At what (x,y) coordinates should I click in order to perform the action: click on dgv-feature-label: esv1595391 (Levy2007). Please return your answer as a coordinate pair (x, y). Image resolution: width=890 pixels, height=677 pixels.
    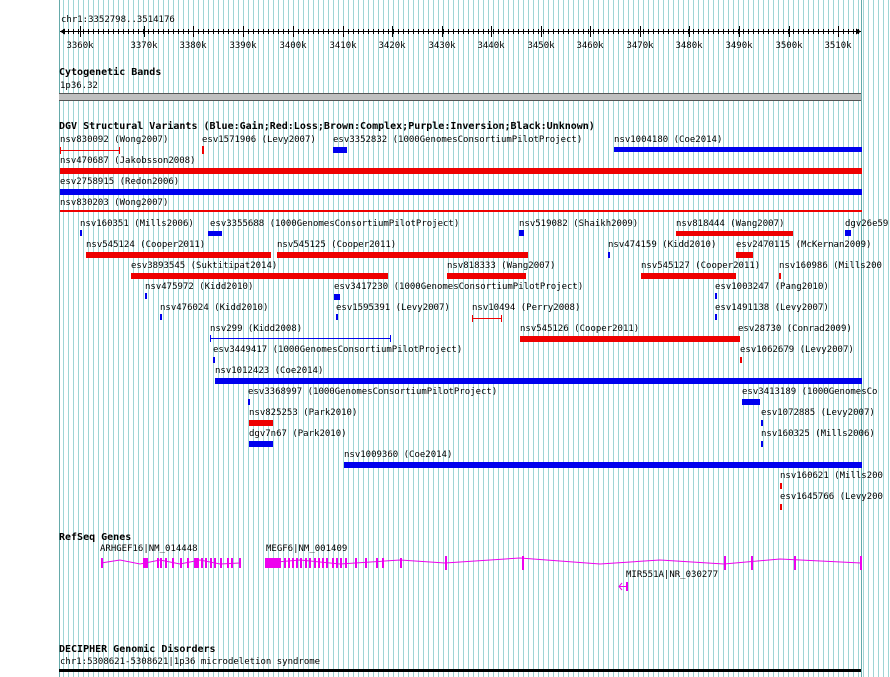
    Looking at the image, I should click on (393, 308).